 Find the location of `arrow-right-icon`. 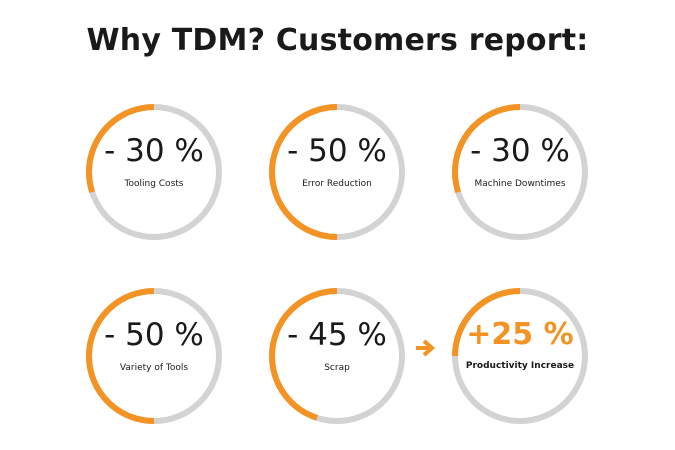

arrow-right-icon is located at coordinates (426, 348).